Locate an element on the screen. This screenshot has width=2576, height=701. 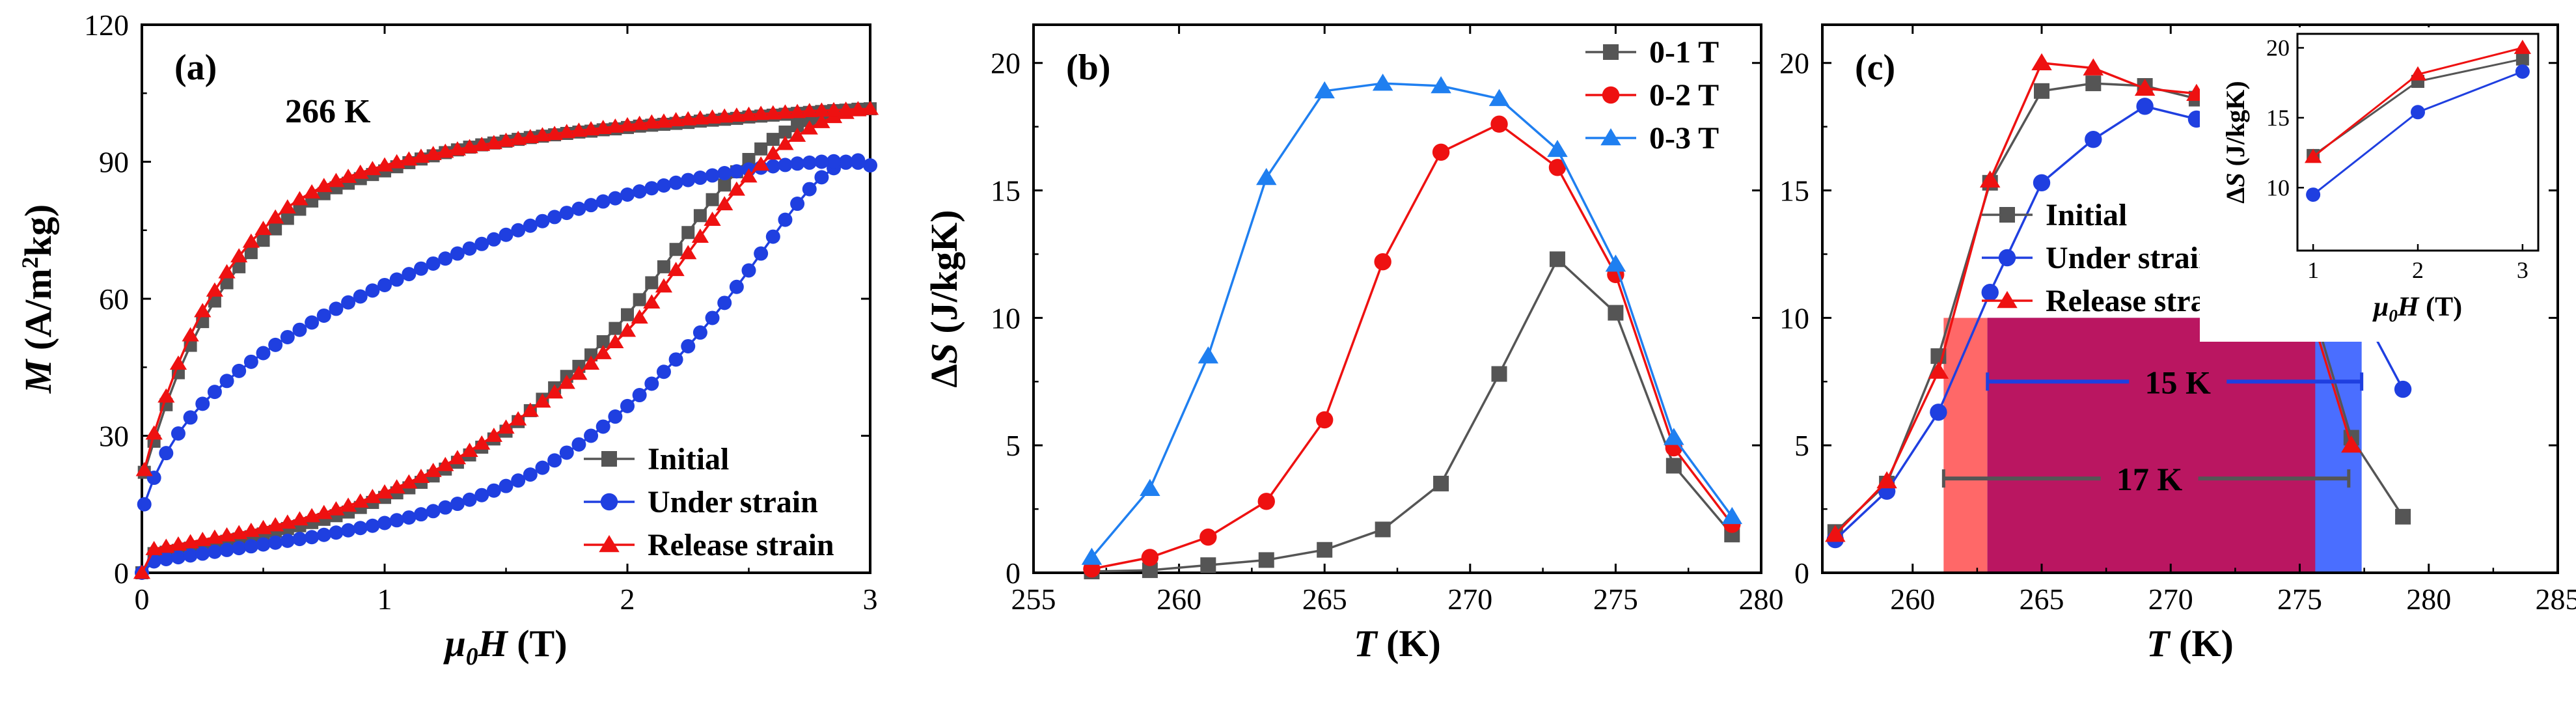
y-tick-label: 60 is located at coordinates (114, 299).